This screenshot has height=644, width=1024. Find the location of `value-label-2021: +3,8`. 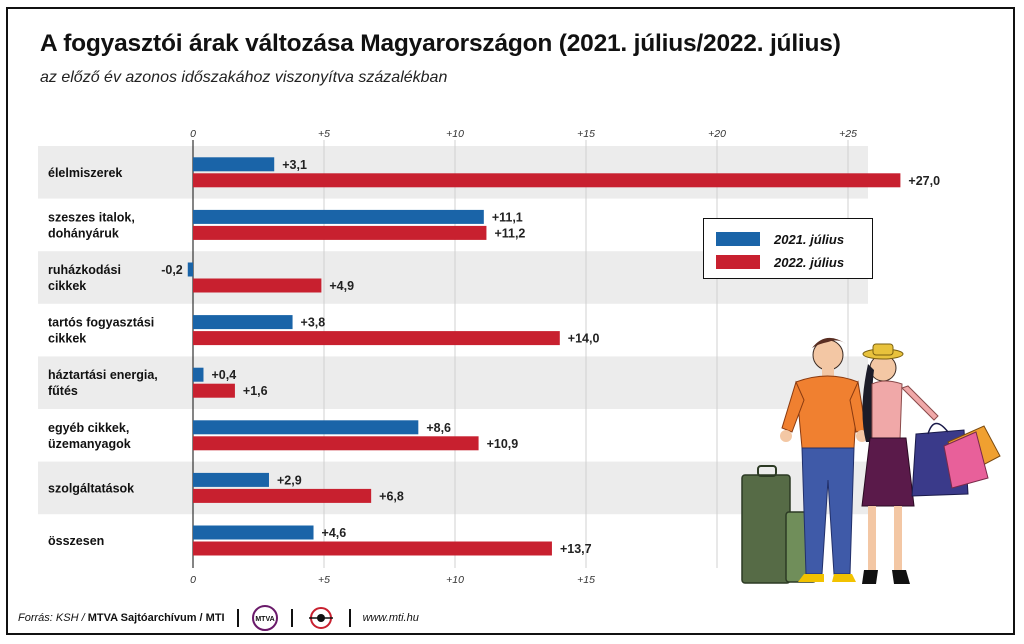

value-label-2021: +3,8 is located at coordinates (313, 323).